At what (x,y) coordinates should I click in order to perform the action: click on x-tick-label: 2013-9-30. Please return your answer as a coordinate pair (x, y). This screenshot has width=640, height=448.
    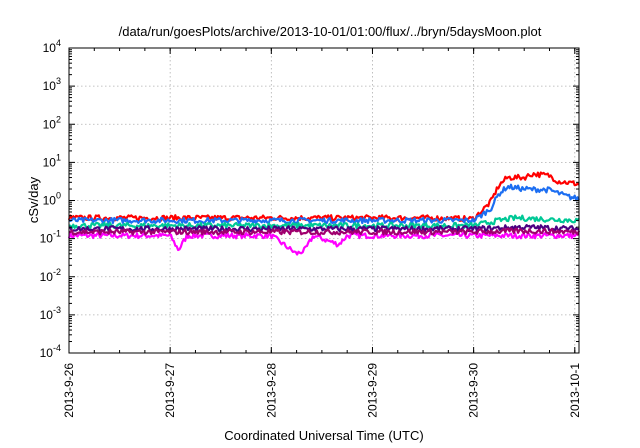
    Looking at the image, I should click on (474, 390).